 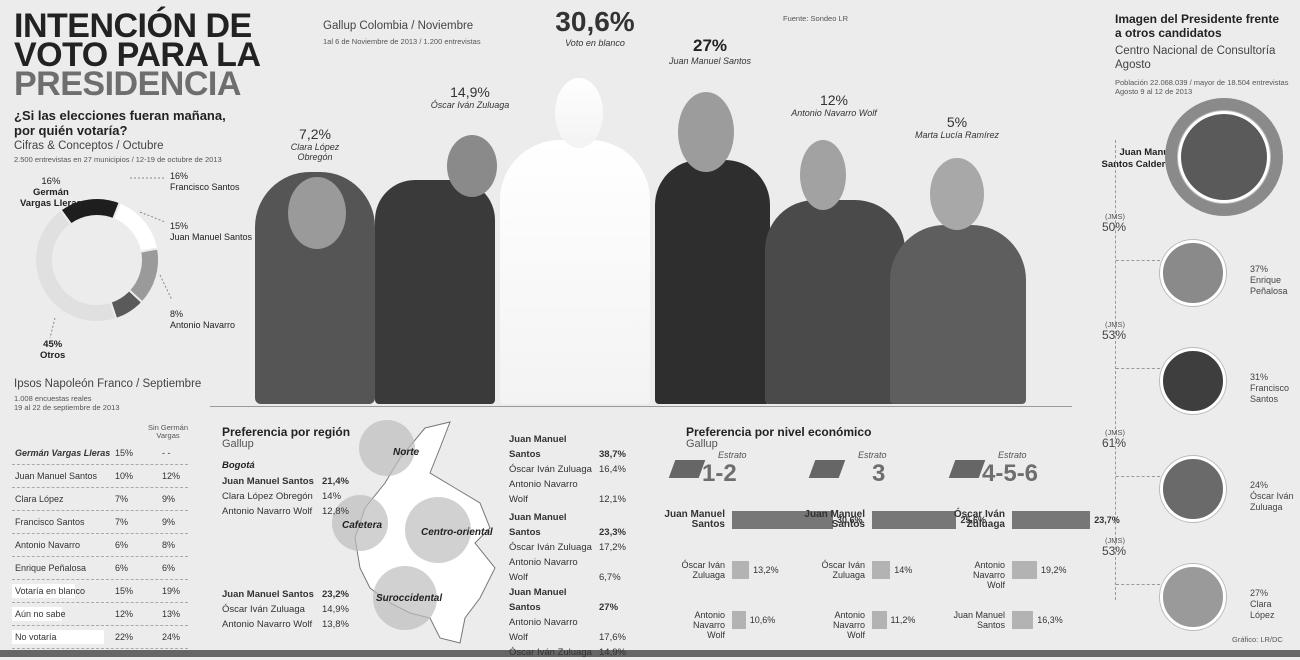 I want to click on imagen-source: Centro Nacional de Consultoría Agosto, so click(x=1195, y=58).